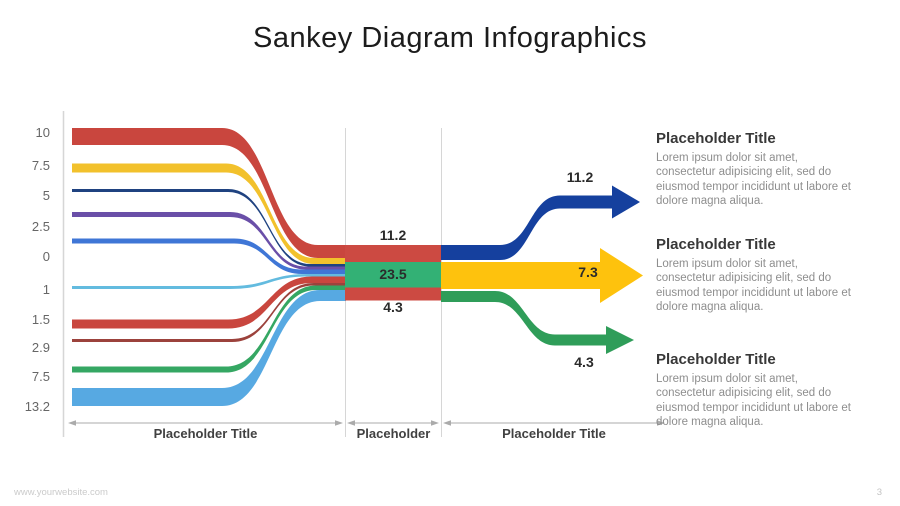 The height and width of the screenshot is (506, 900). I want to click on flow-right-yellow-arrow, so click(542, 275).